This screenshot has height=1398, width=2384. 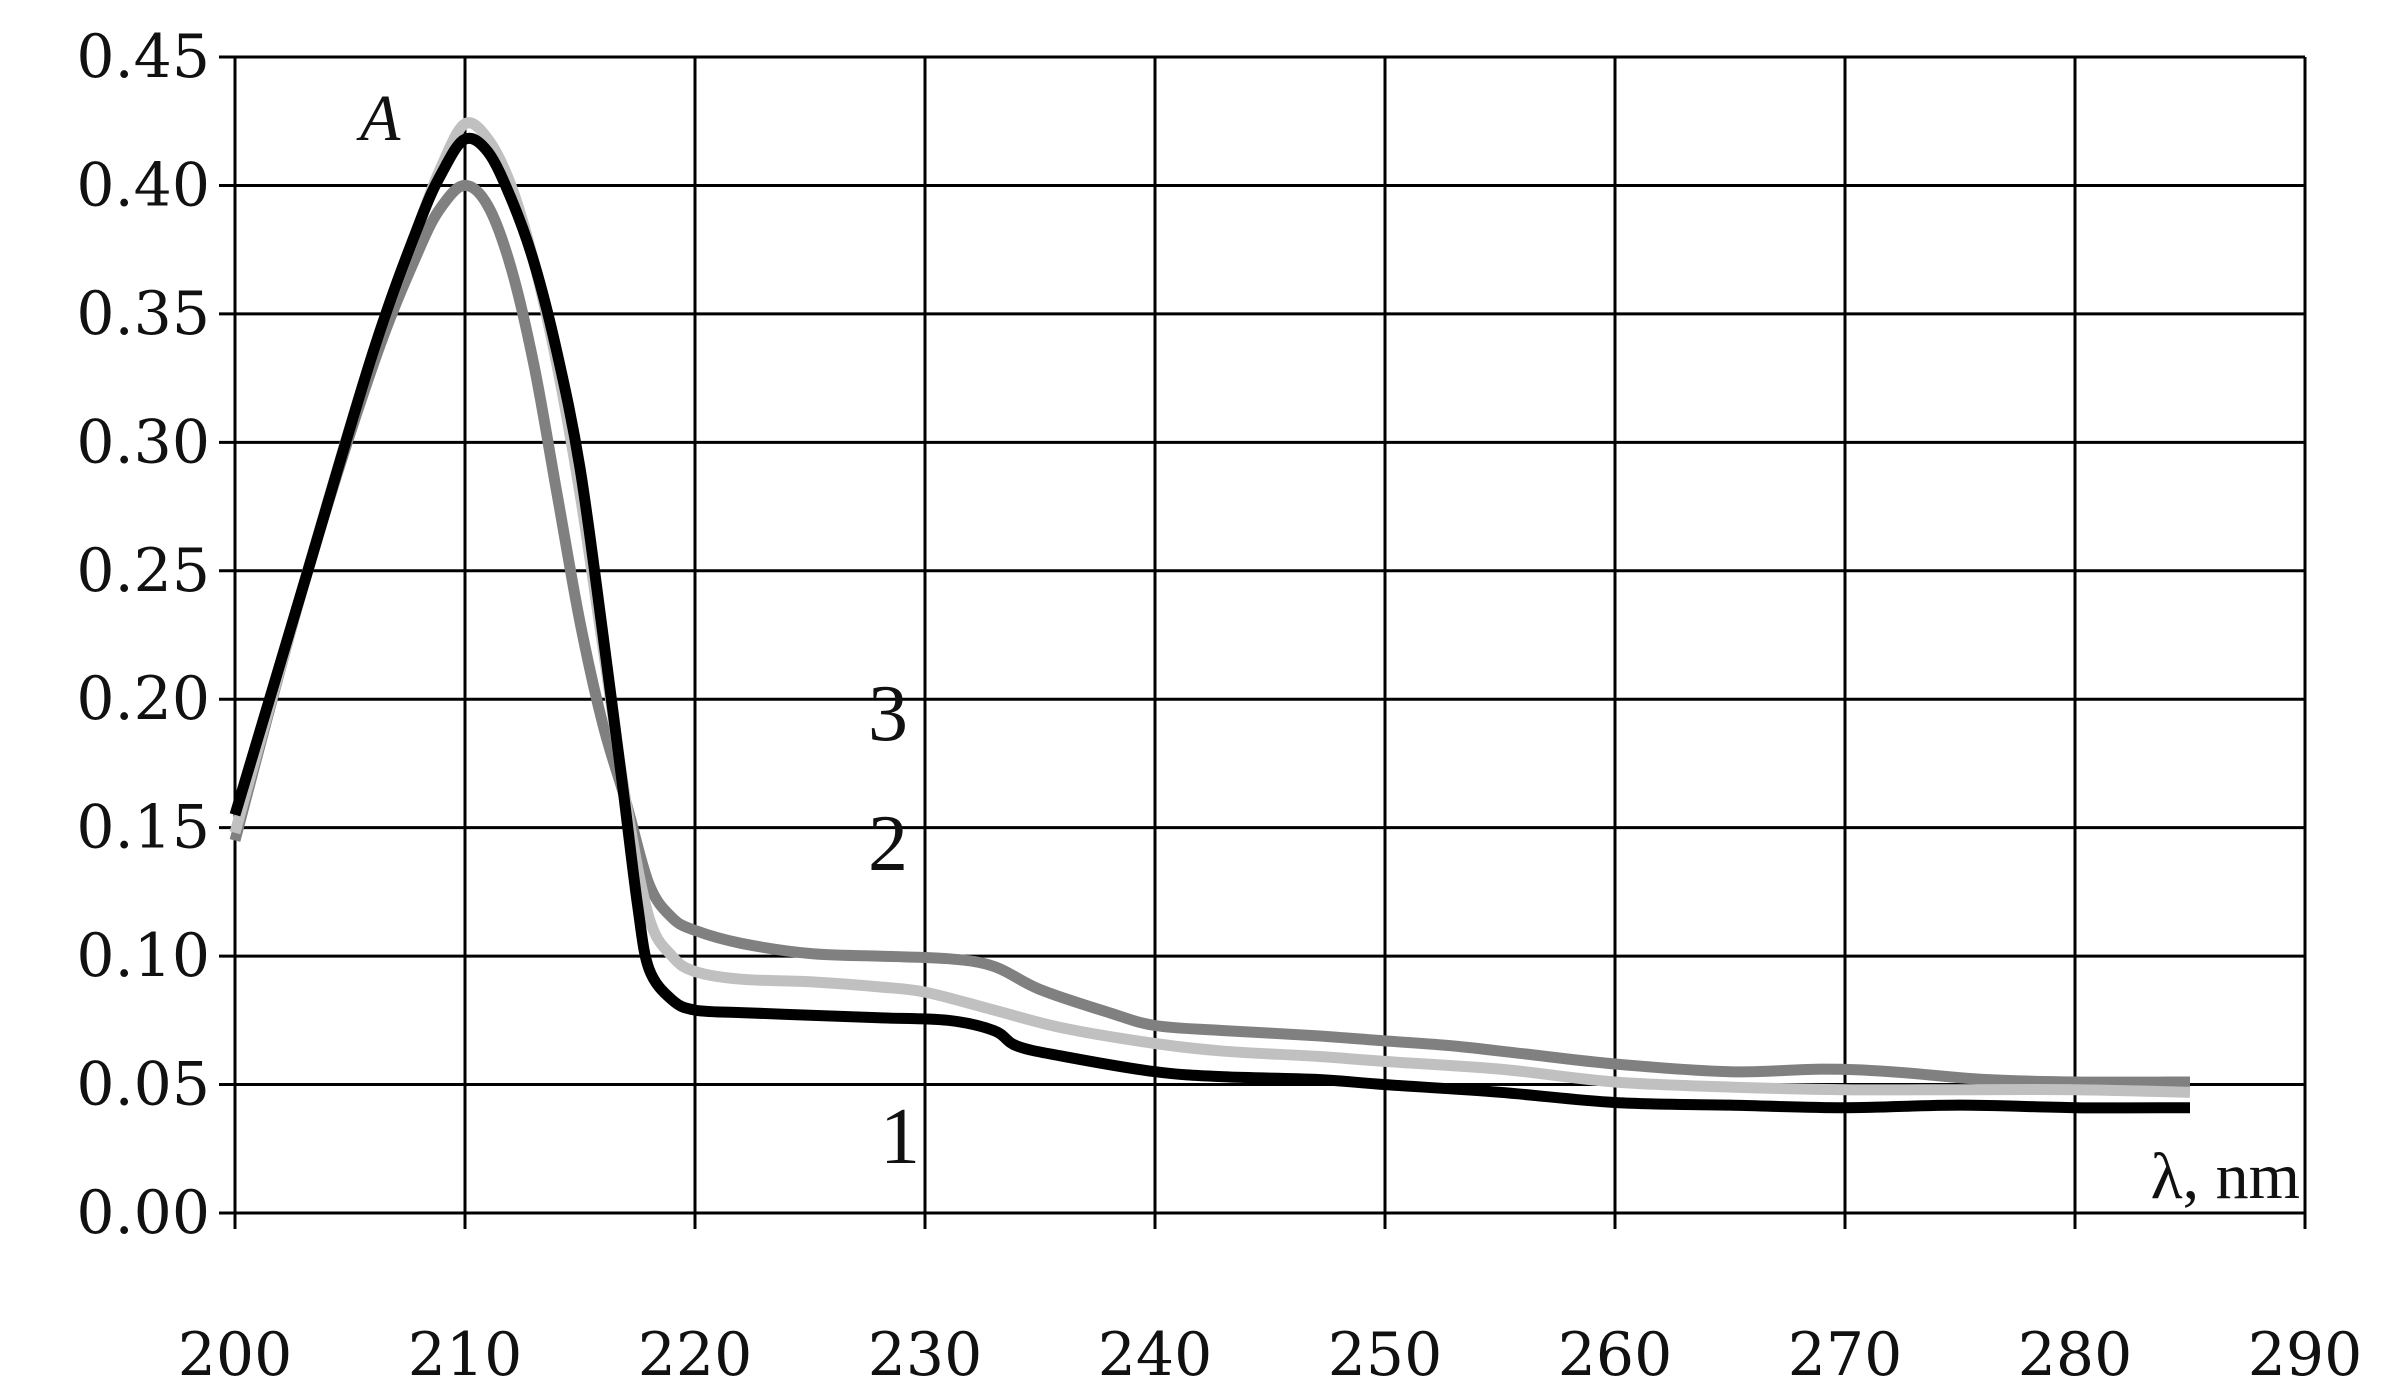 What do you see at coordinates (143, 956) in the screenshot?
I see `y-tick-label: 0.10` at bounding box center [143, 956].